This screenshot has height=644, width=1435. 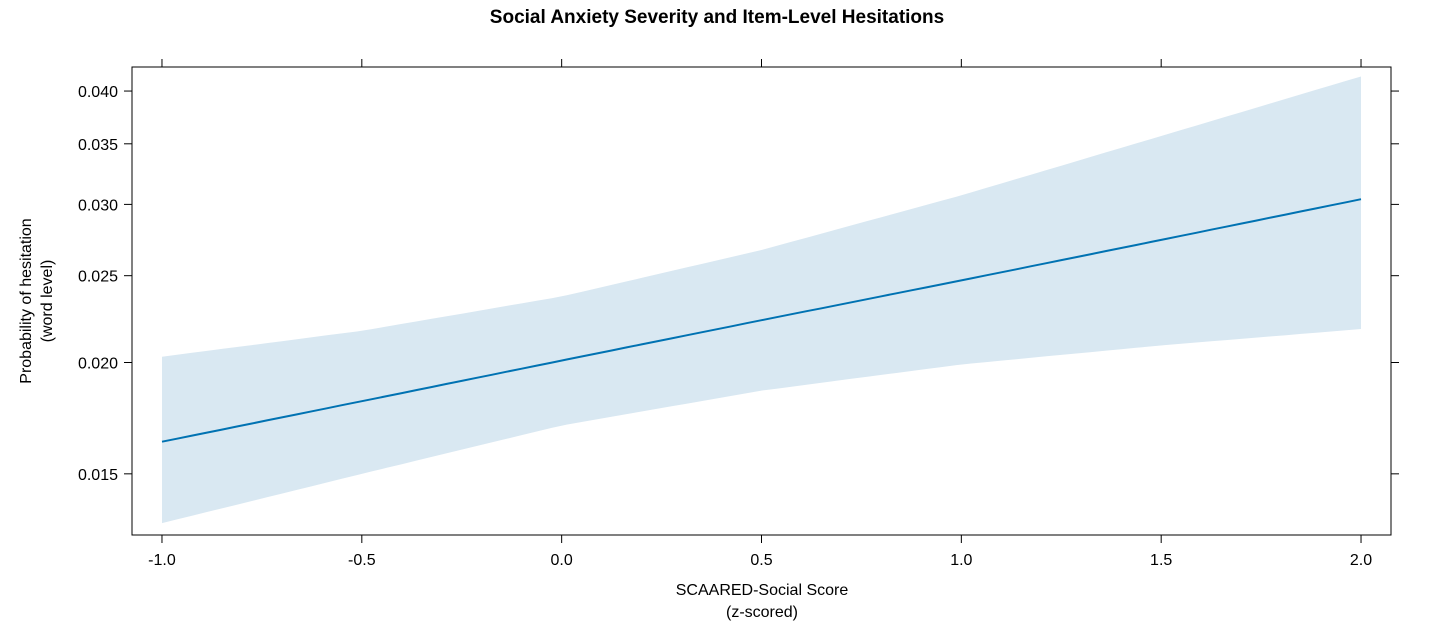 What do you see at coordinates (761, 560) in the screenshot?
I see `x-tick-label: 0.5` at bounding box center [761, 560].